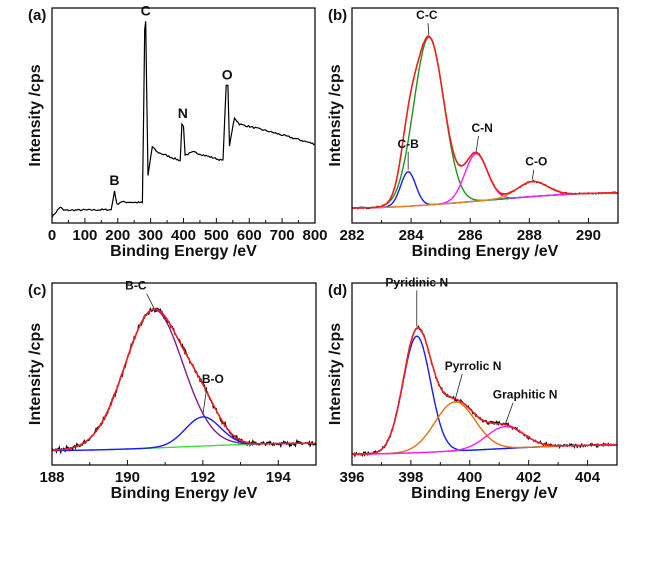  Describe the element at coordinates (485, 190) in the screenshot. I see `component-line-c-b` at that location.